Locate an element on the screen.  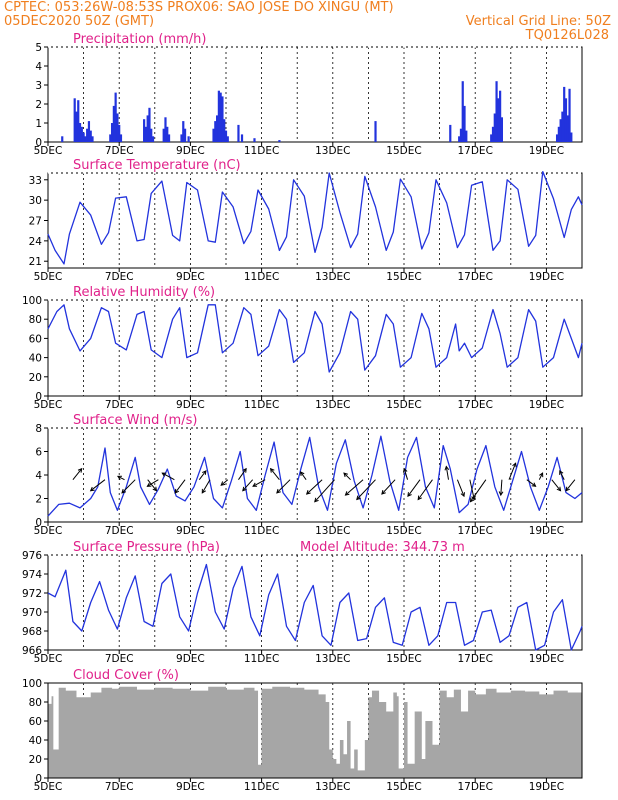
cloud-area is located at coordinates (315, 732).